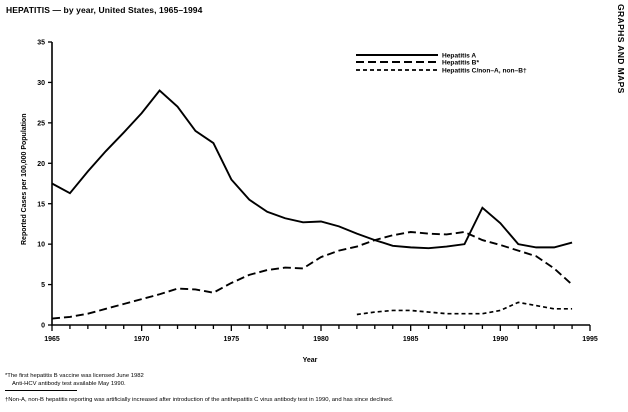  What do you see at coordinates (590, 339) in the screenshot?
I see `x-tick-label: 1995` at bounding box center [590, 339].